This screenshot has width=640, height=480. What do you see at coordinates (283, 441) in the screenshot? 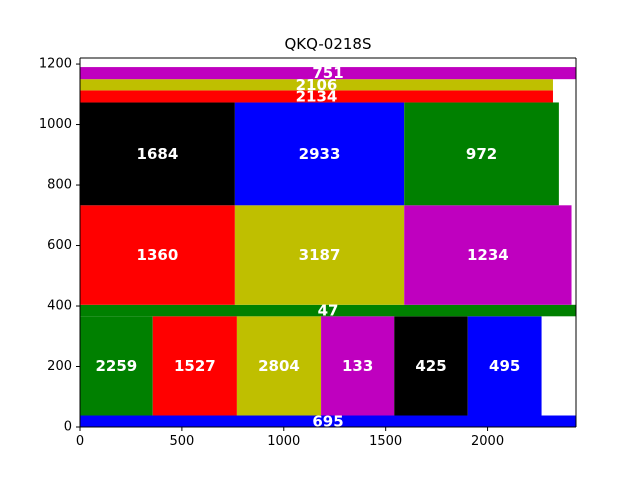
I see `x-tick-label-2: 1000` at bounding box center [283, 441].